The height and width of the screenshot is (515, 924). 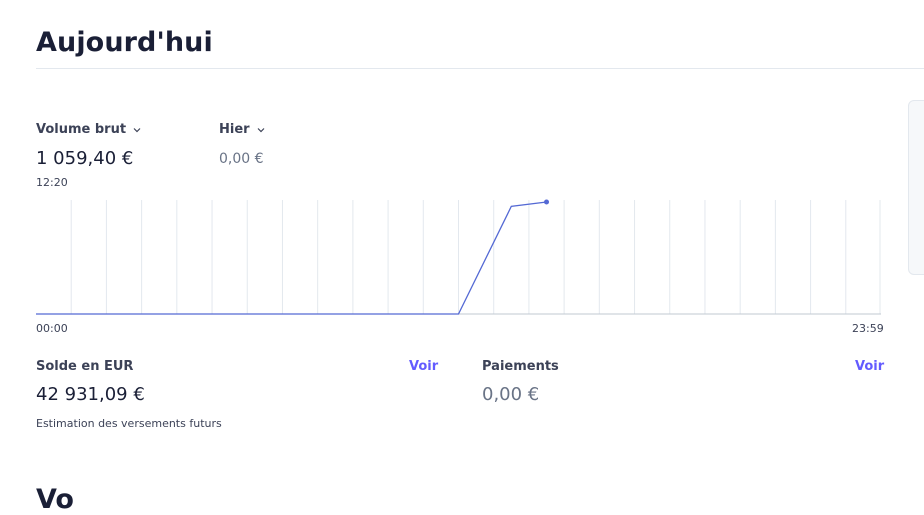 I want to click on chart-series-line, so click(x=291, y=258).